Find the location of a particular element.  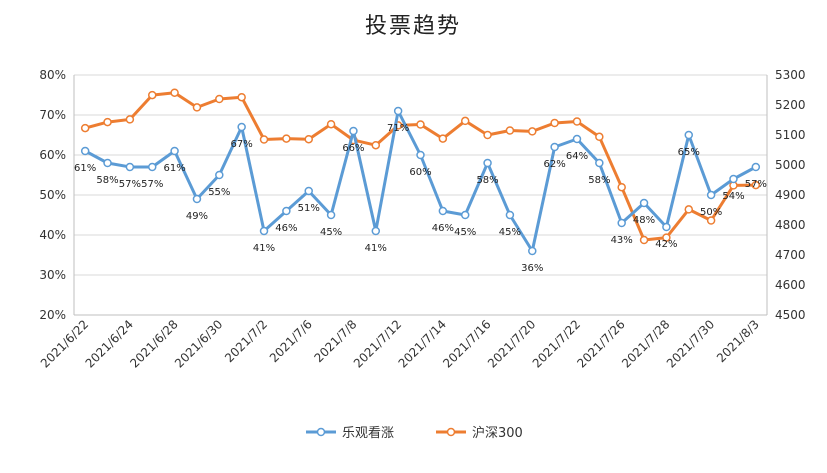

y-right-tick-label: 4900 is located at coordinates (790, 195).